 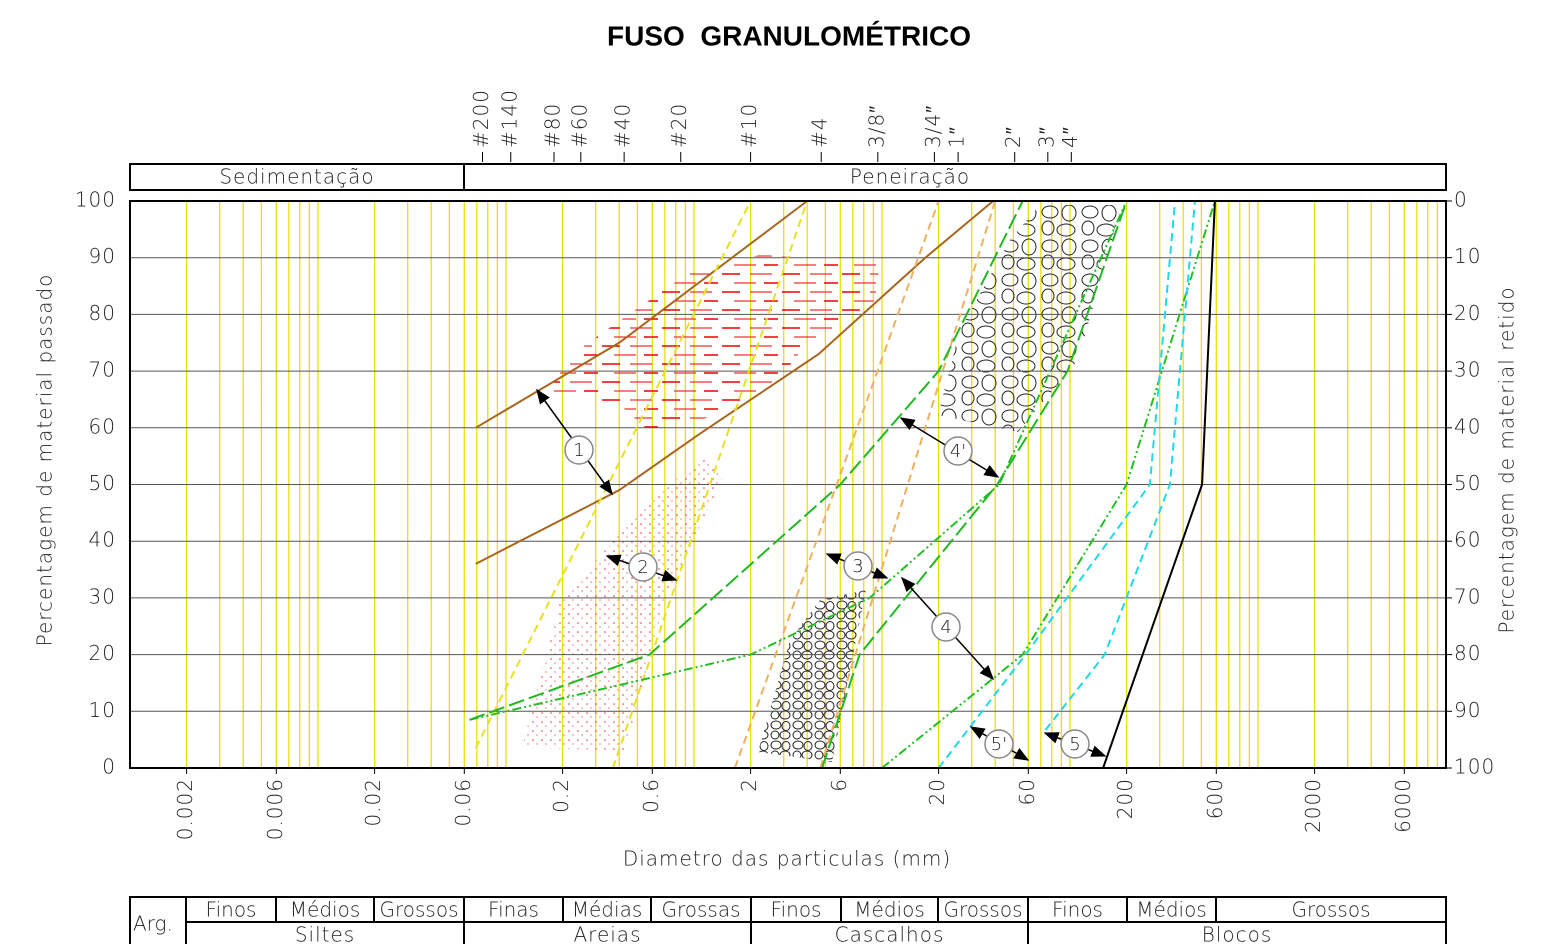 I want to click on y2-tick-label: 10, so click(x=1467, y=256).